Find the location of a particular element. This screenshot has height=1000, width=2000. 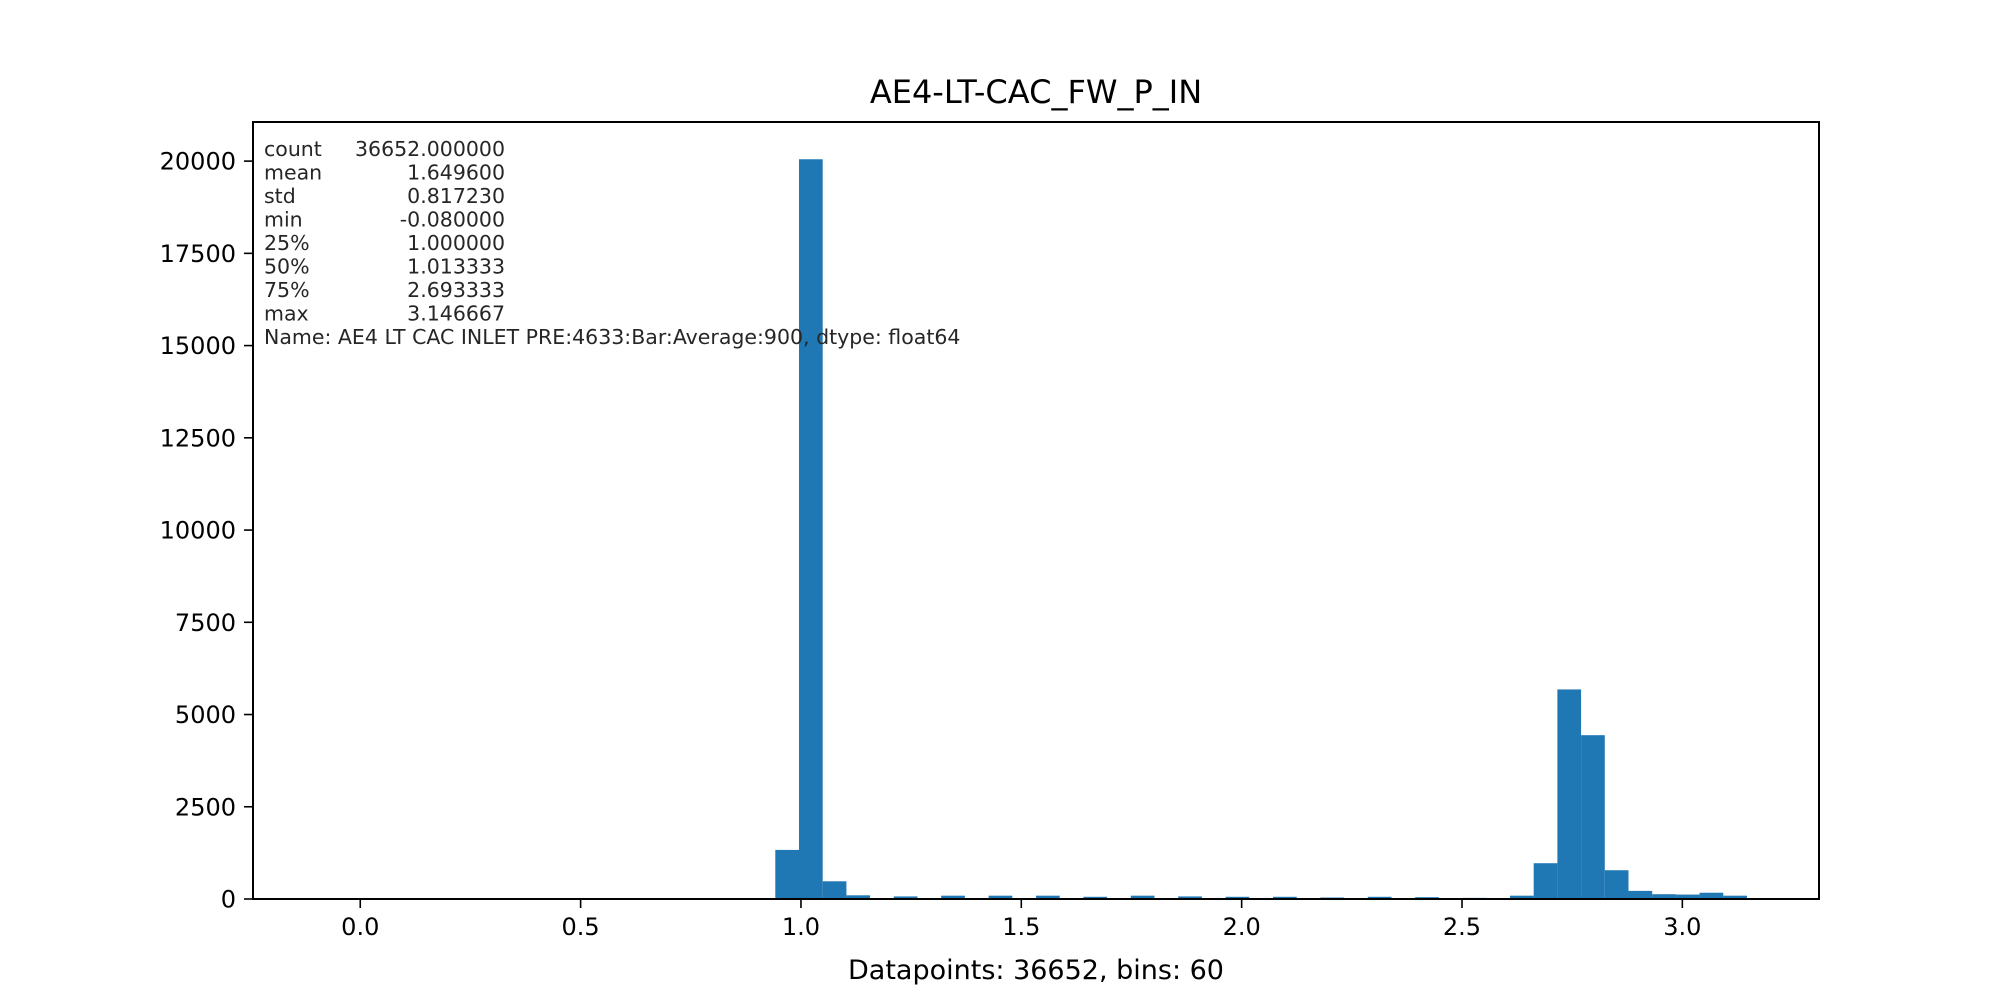

stats-value: 1.013333 is located at coordinates (456, 267).